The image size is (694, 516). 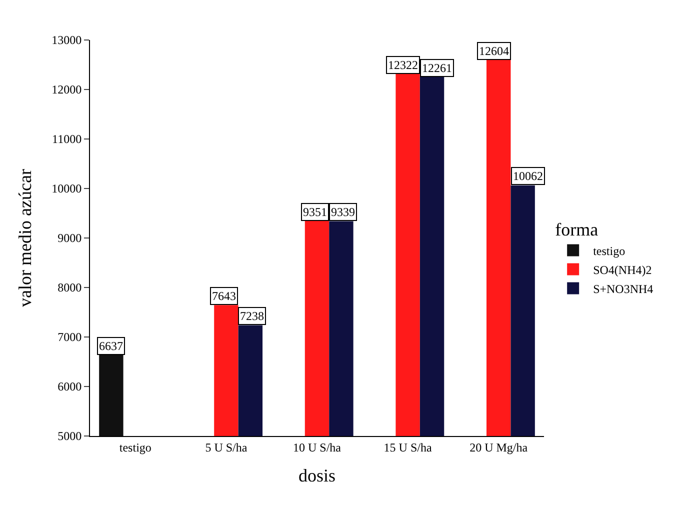 I want to click on data-label: 9339, so click(x=343, y=212).